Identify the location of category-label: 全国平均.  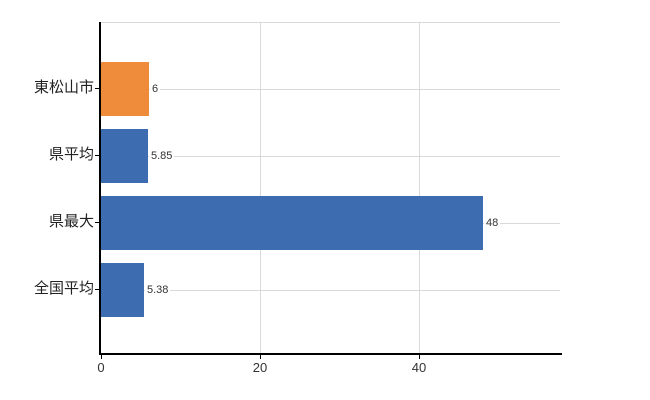
(63, 288).